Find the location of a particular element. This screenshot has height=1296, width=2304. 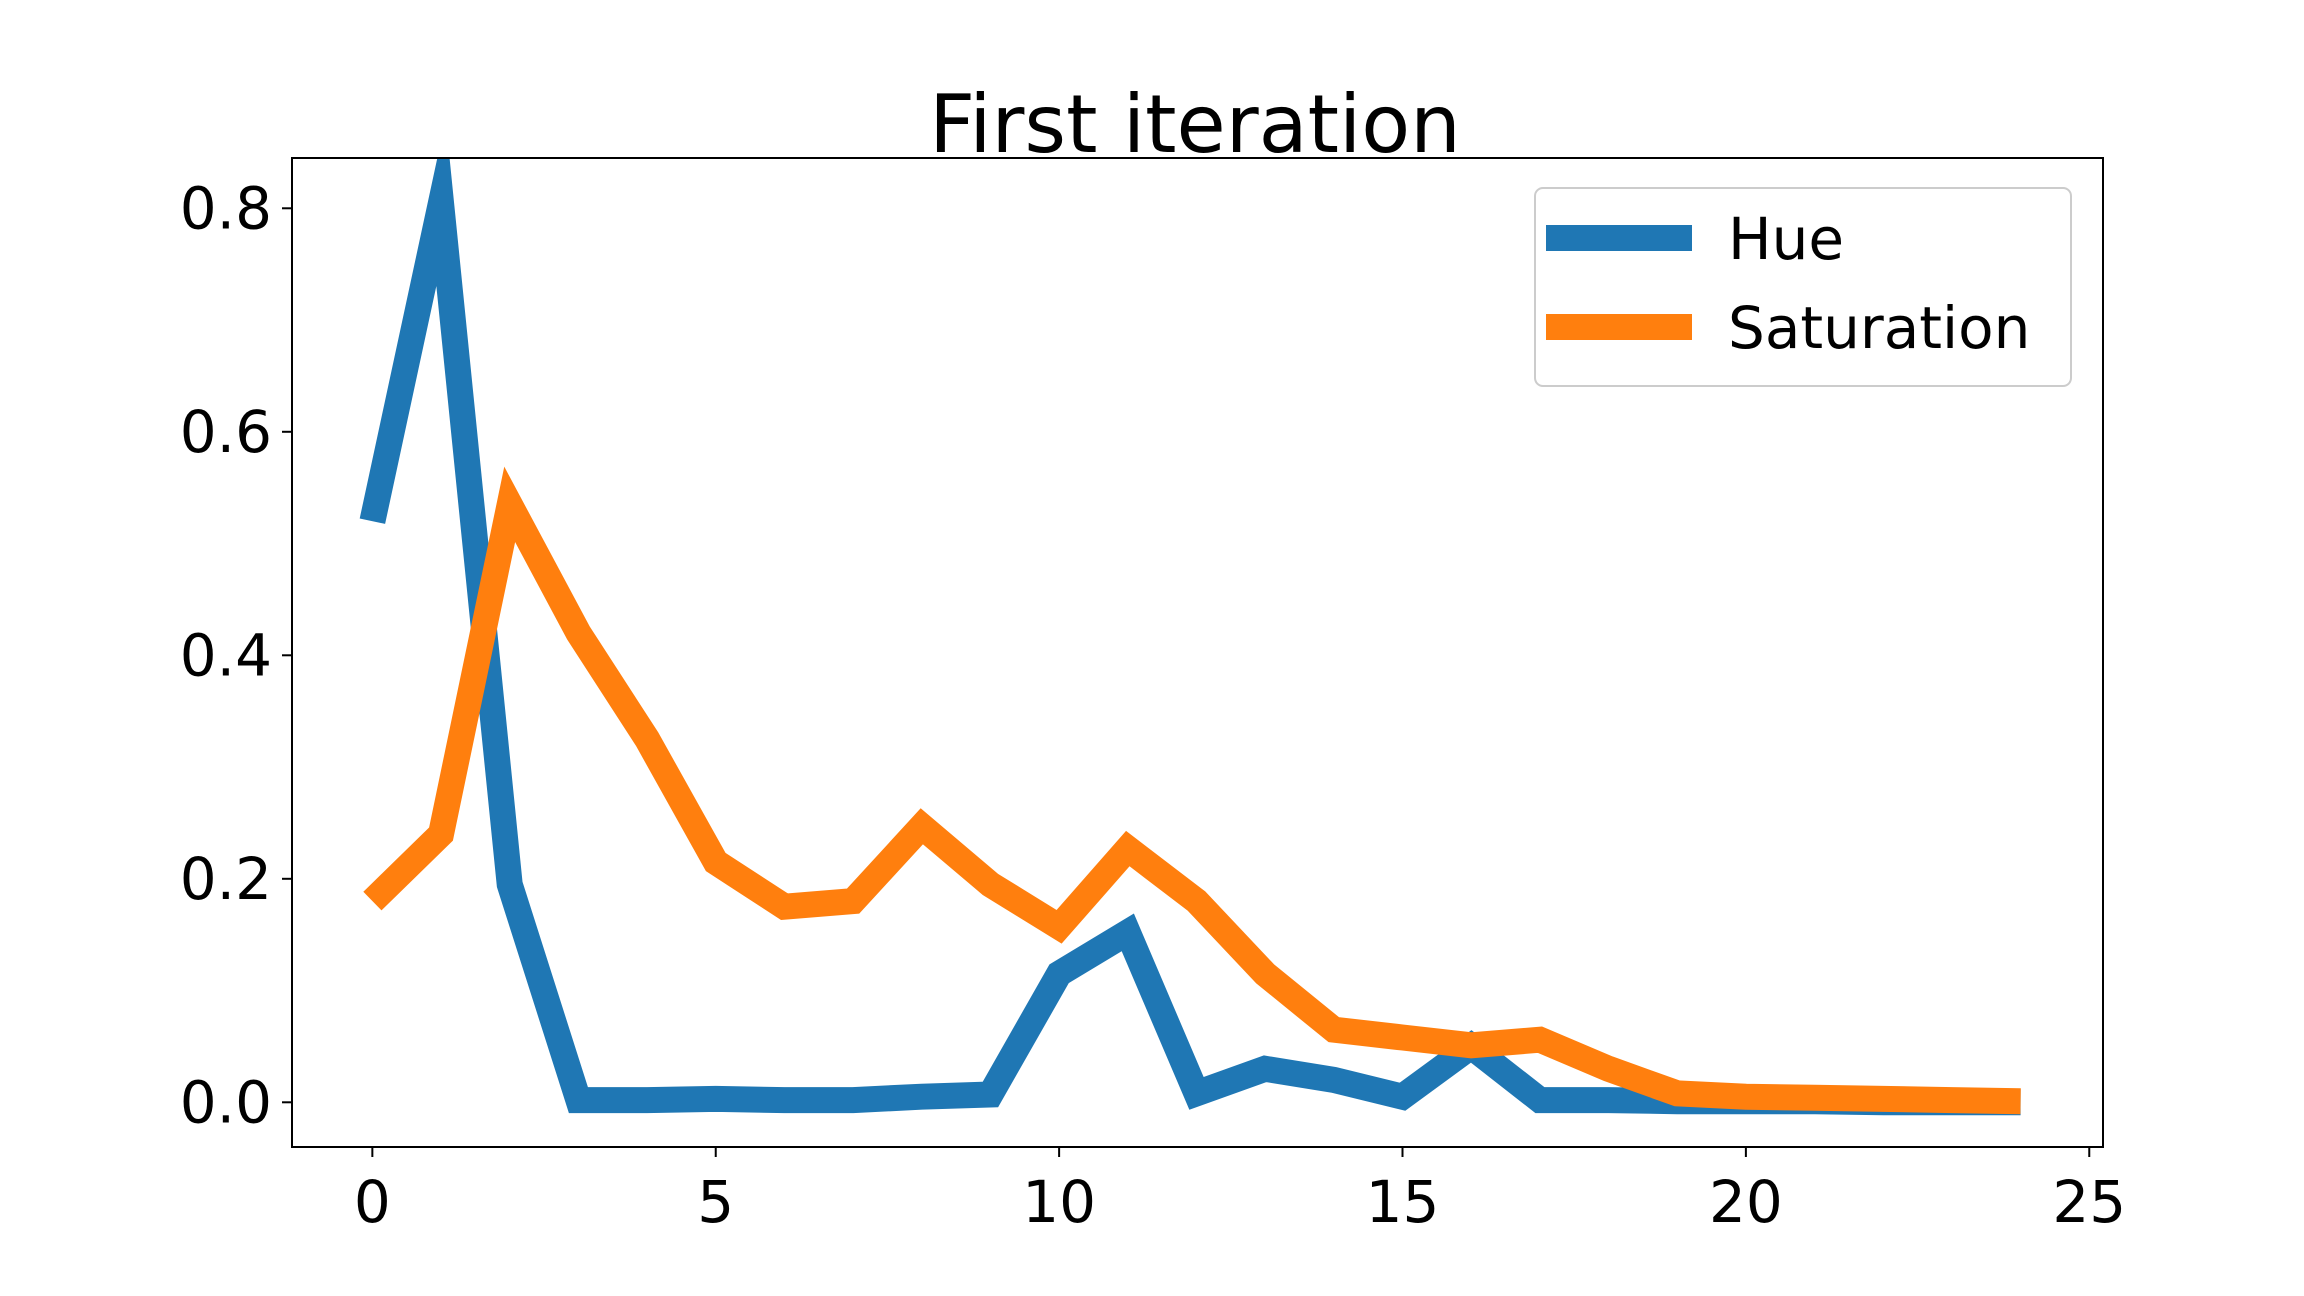

x-tick-label: 5 is located at coordinates (715, 1202).